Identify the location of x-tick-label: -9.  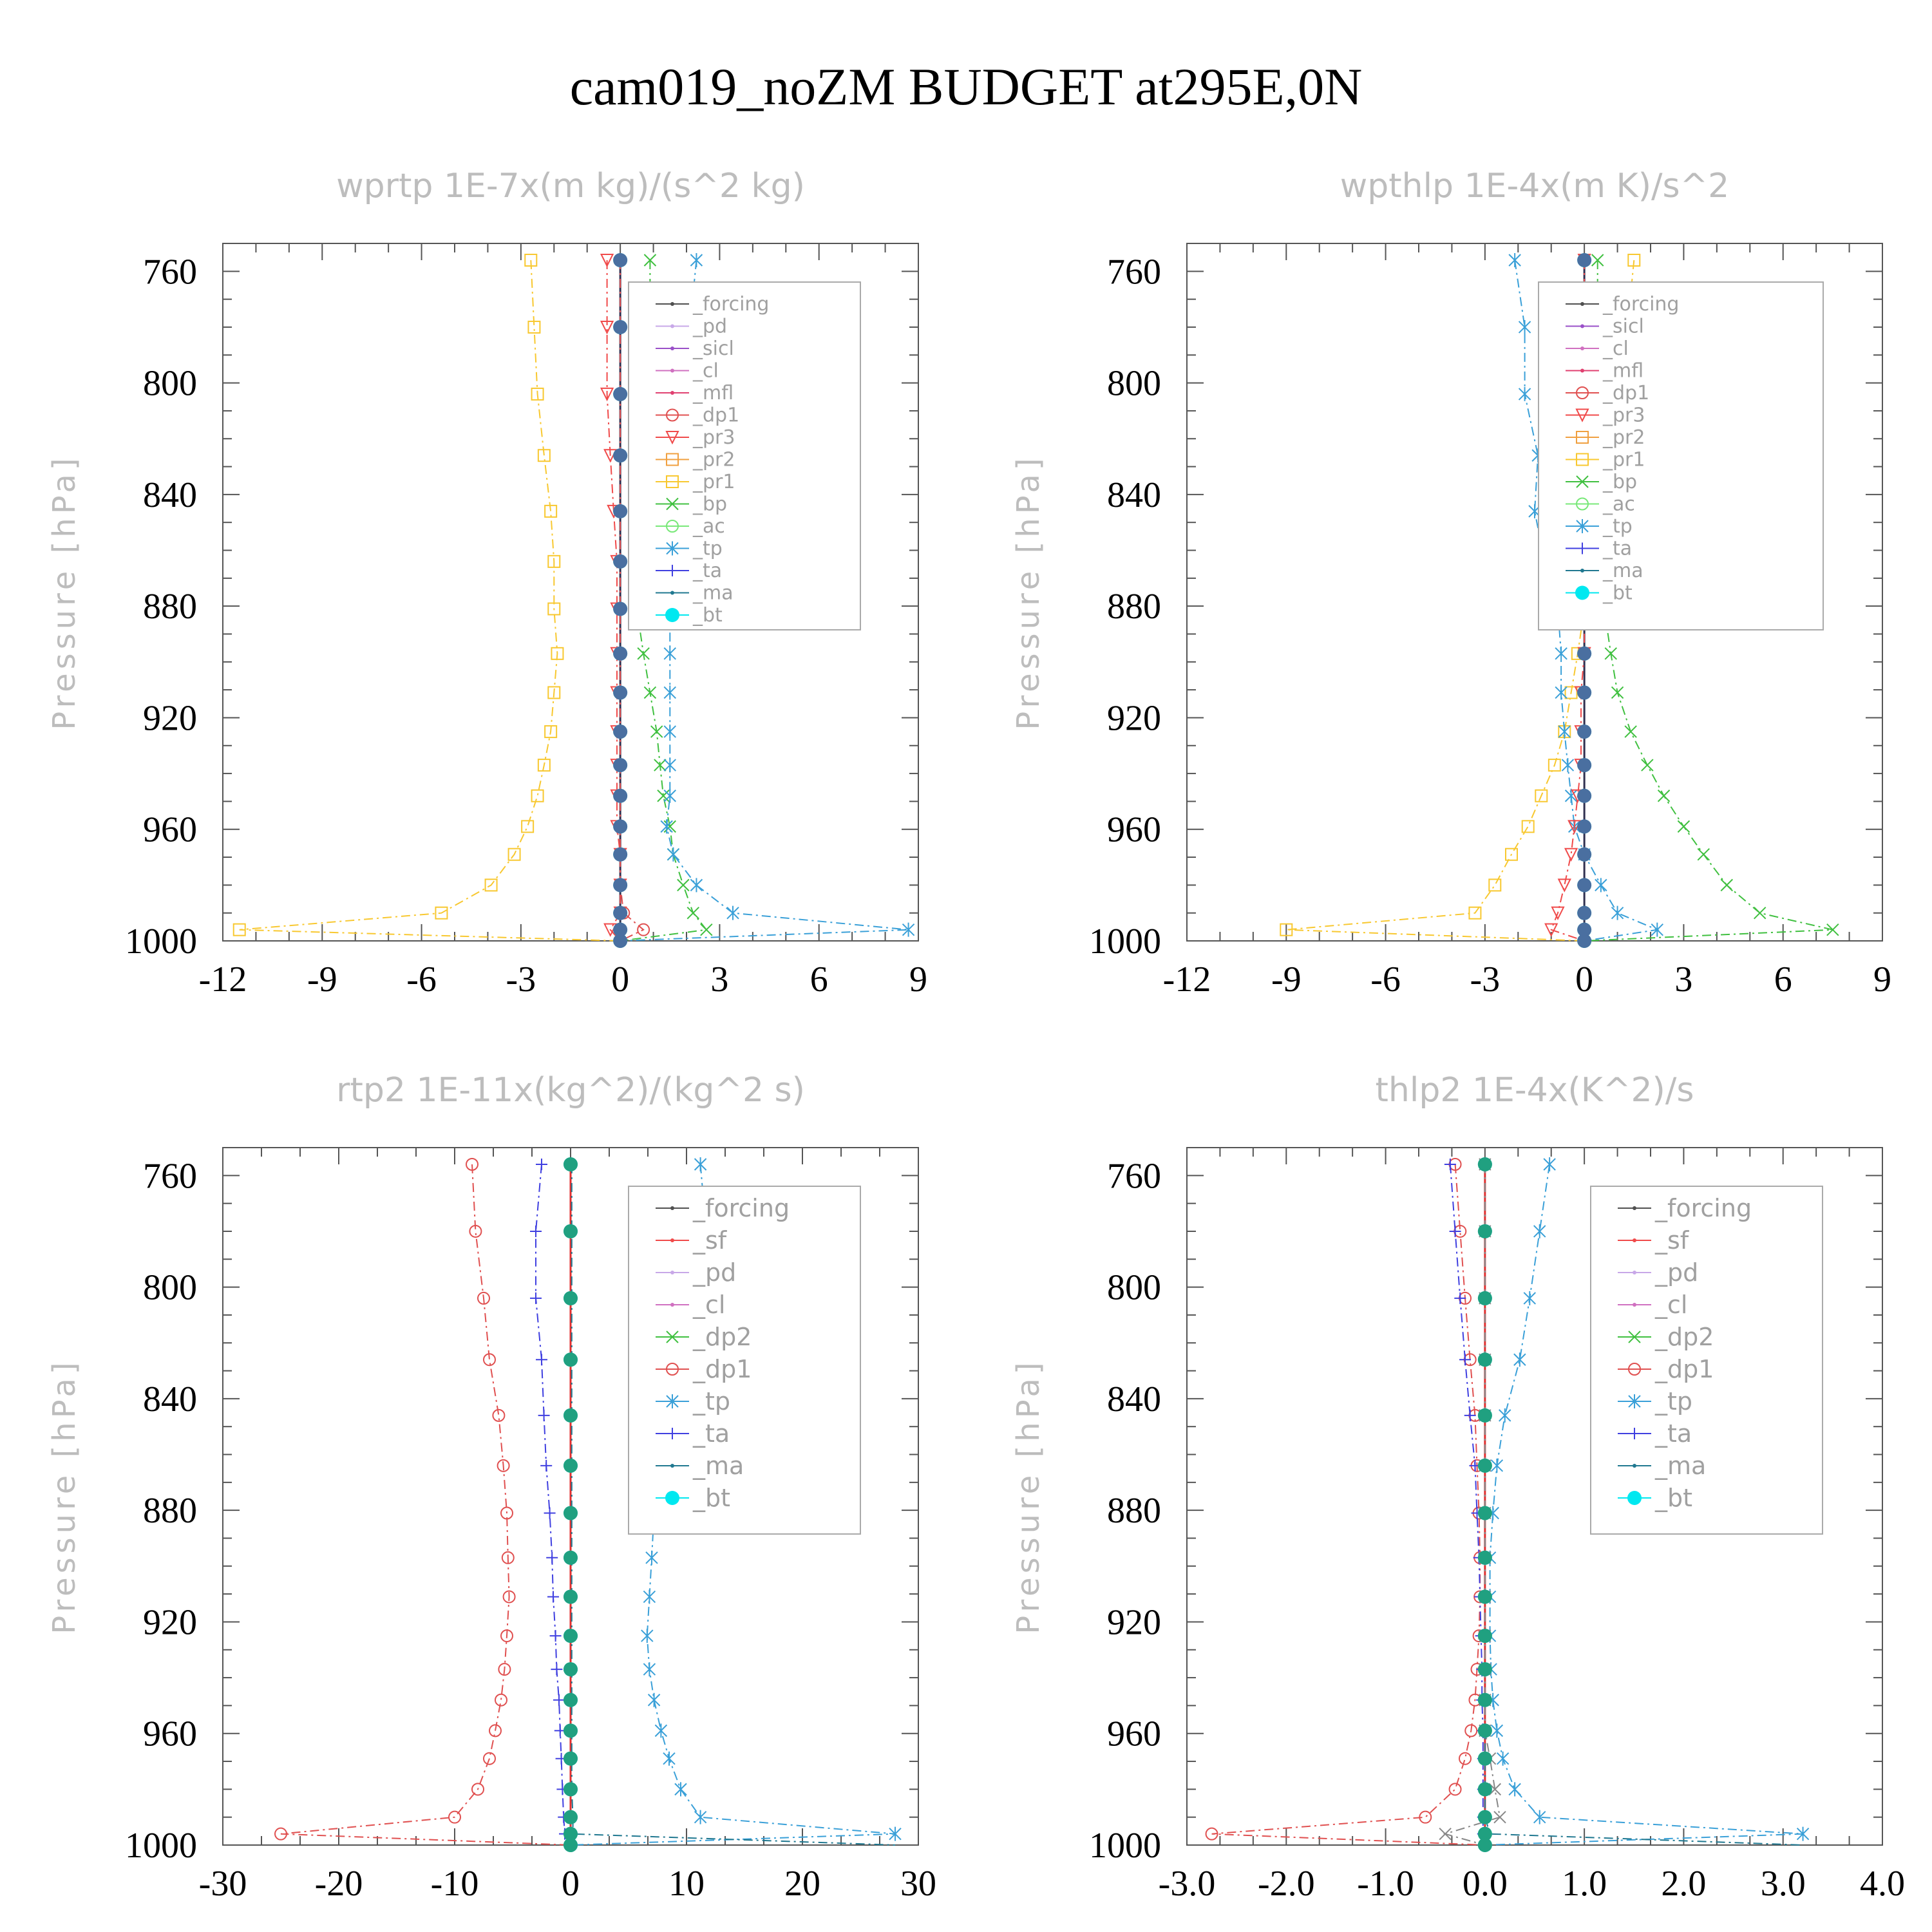
(1287, 979).